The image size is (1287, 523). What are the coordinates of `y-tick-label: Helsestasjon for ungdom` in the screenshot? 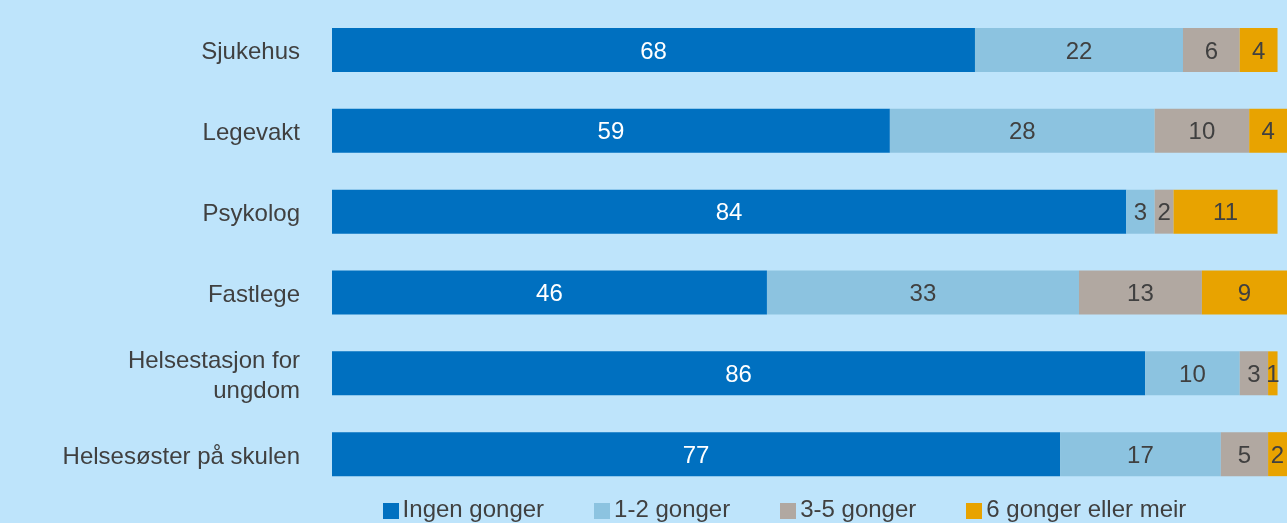 It's located at (214, 374).